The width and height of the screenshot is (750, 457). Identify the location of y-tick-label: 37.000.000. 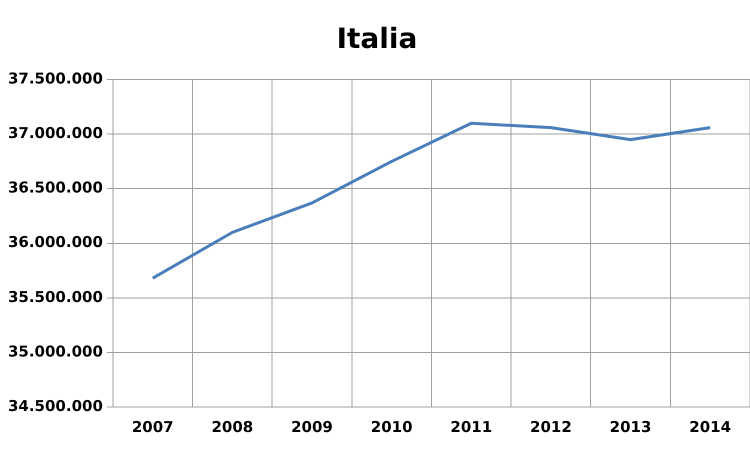
(55, 133).